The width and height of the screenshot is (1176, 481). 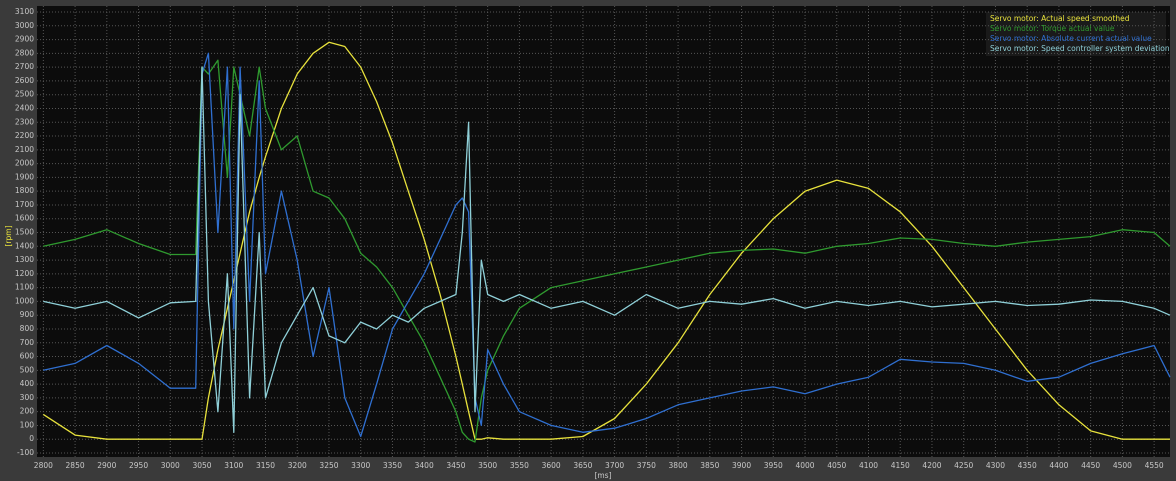 What do you see at coordinates (43, 465) in the screenshot?
I see `x-tick-label: 2800` at bounding box center [43, 465].